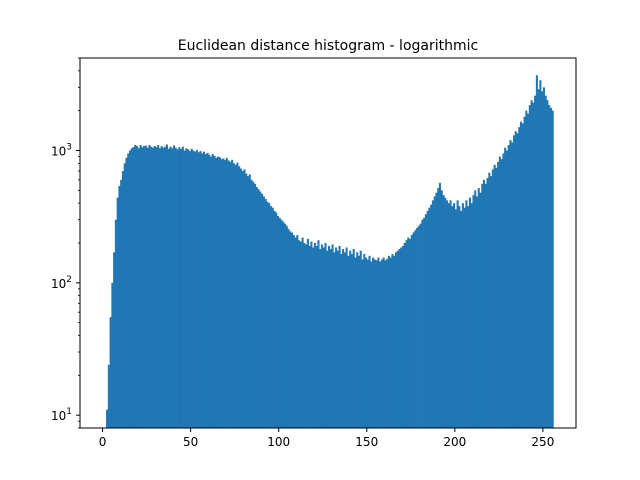  What do you see at coordinates (366, 442) in the screenshot?
I see `x-tick-label: 150` at bounding box center [366, 442].